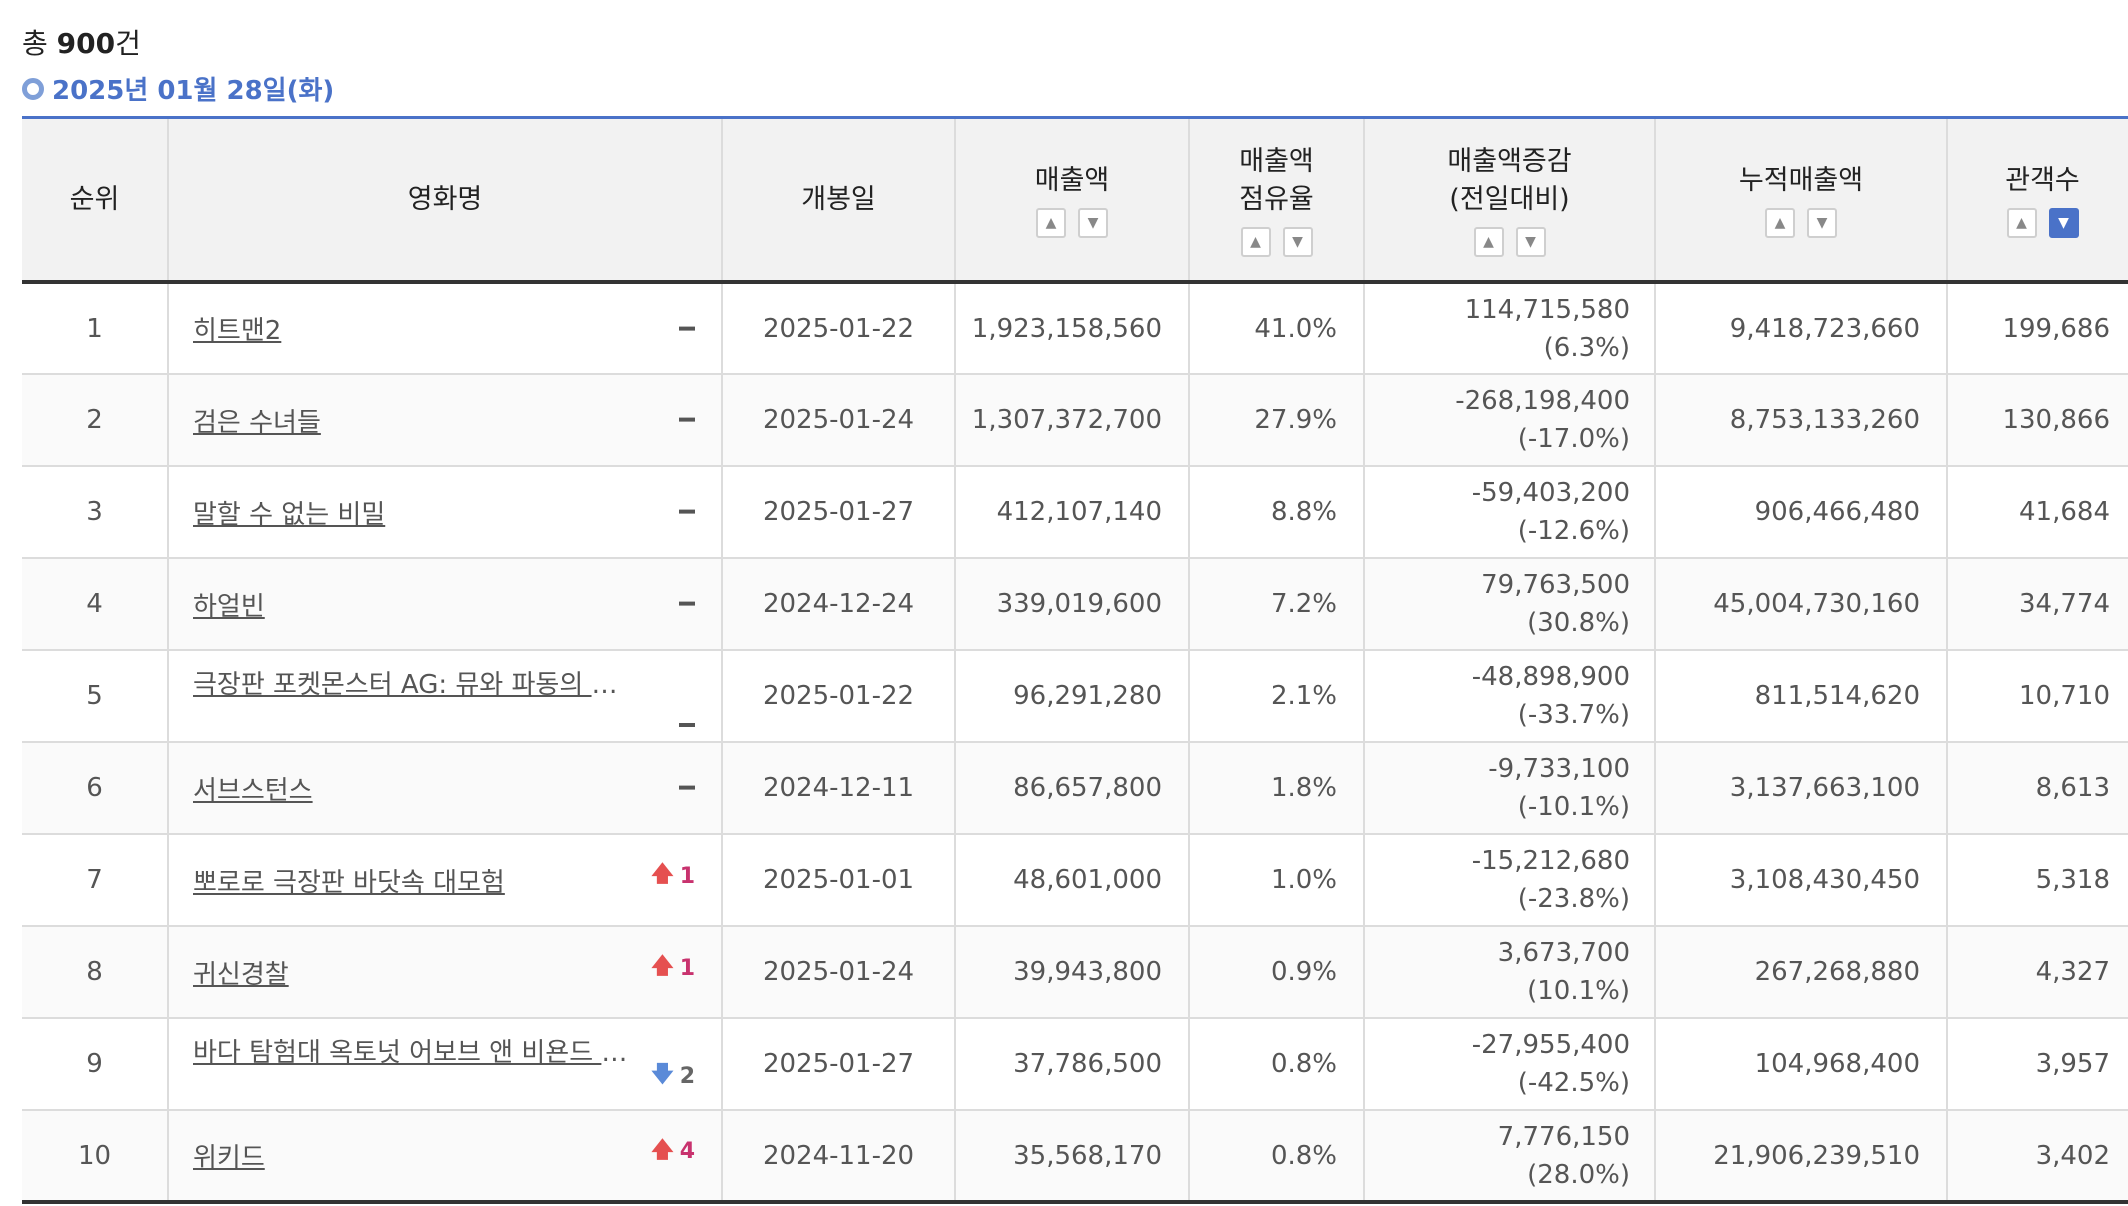  Describe the element at coordinates (1072, 1064) in the screenshot. I see `cell-sales: 37,786,500` at that location.